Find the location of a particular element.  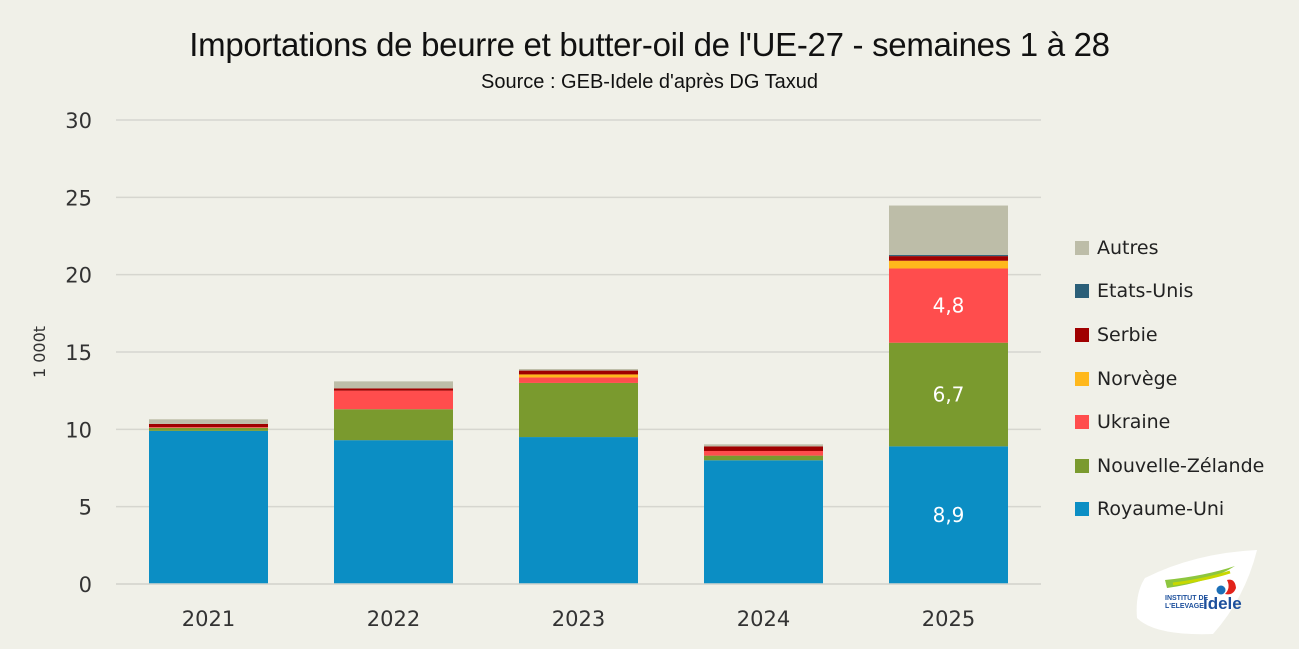

data-label-2025-nouvelle-z-lande: 6,7 is located at coordinates (949, 395).